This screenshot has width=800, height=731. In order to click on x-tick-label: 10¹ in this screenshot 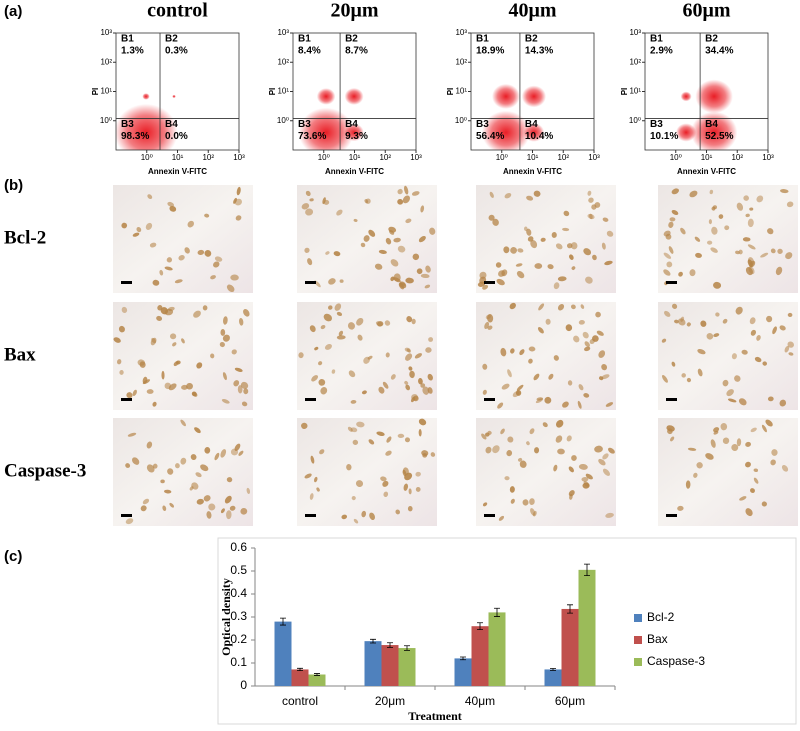, I will do `click(355, 157)`.